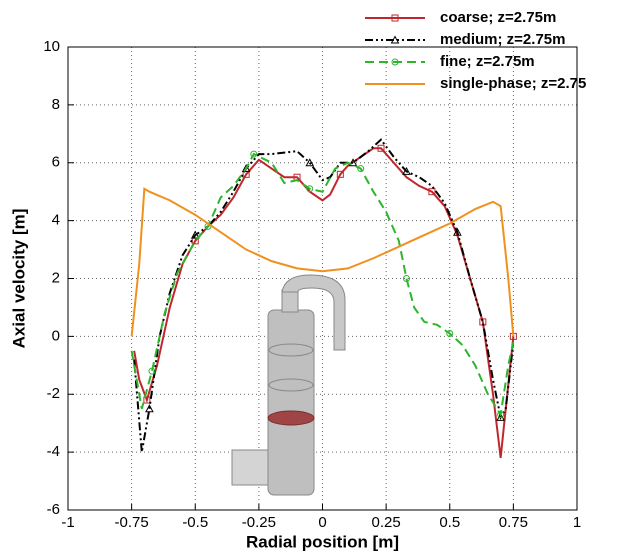 The image size is (634, 555). Describe the element at coordinates (449, 522) in the screenshot. I see `x-tick-label: 0.5` at that location.